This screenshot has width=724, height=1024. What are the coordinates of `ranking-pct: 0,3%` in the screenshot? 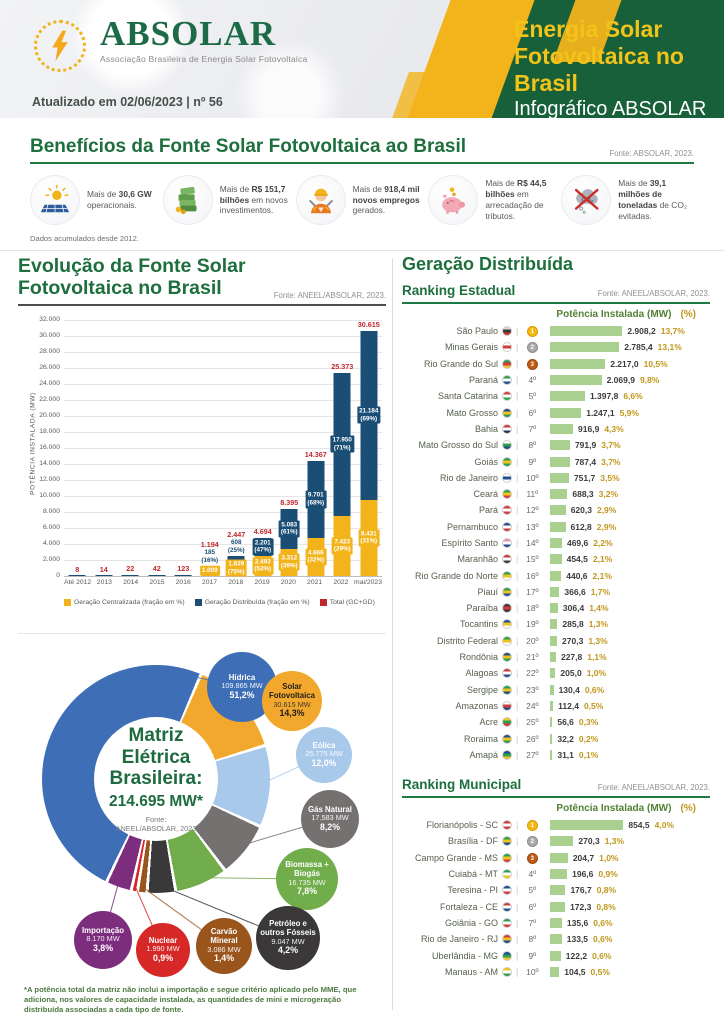 It's located at (588, 722).